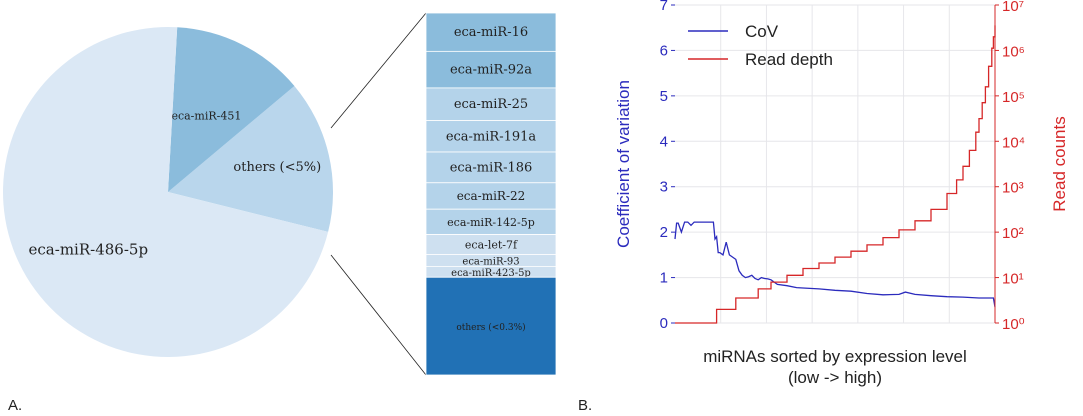 Image resolution: width=1083 pixels, height=416 pixels. I want to click on legend-label-read-depth: Read depth, so click(789, 59).